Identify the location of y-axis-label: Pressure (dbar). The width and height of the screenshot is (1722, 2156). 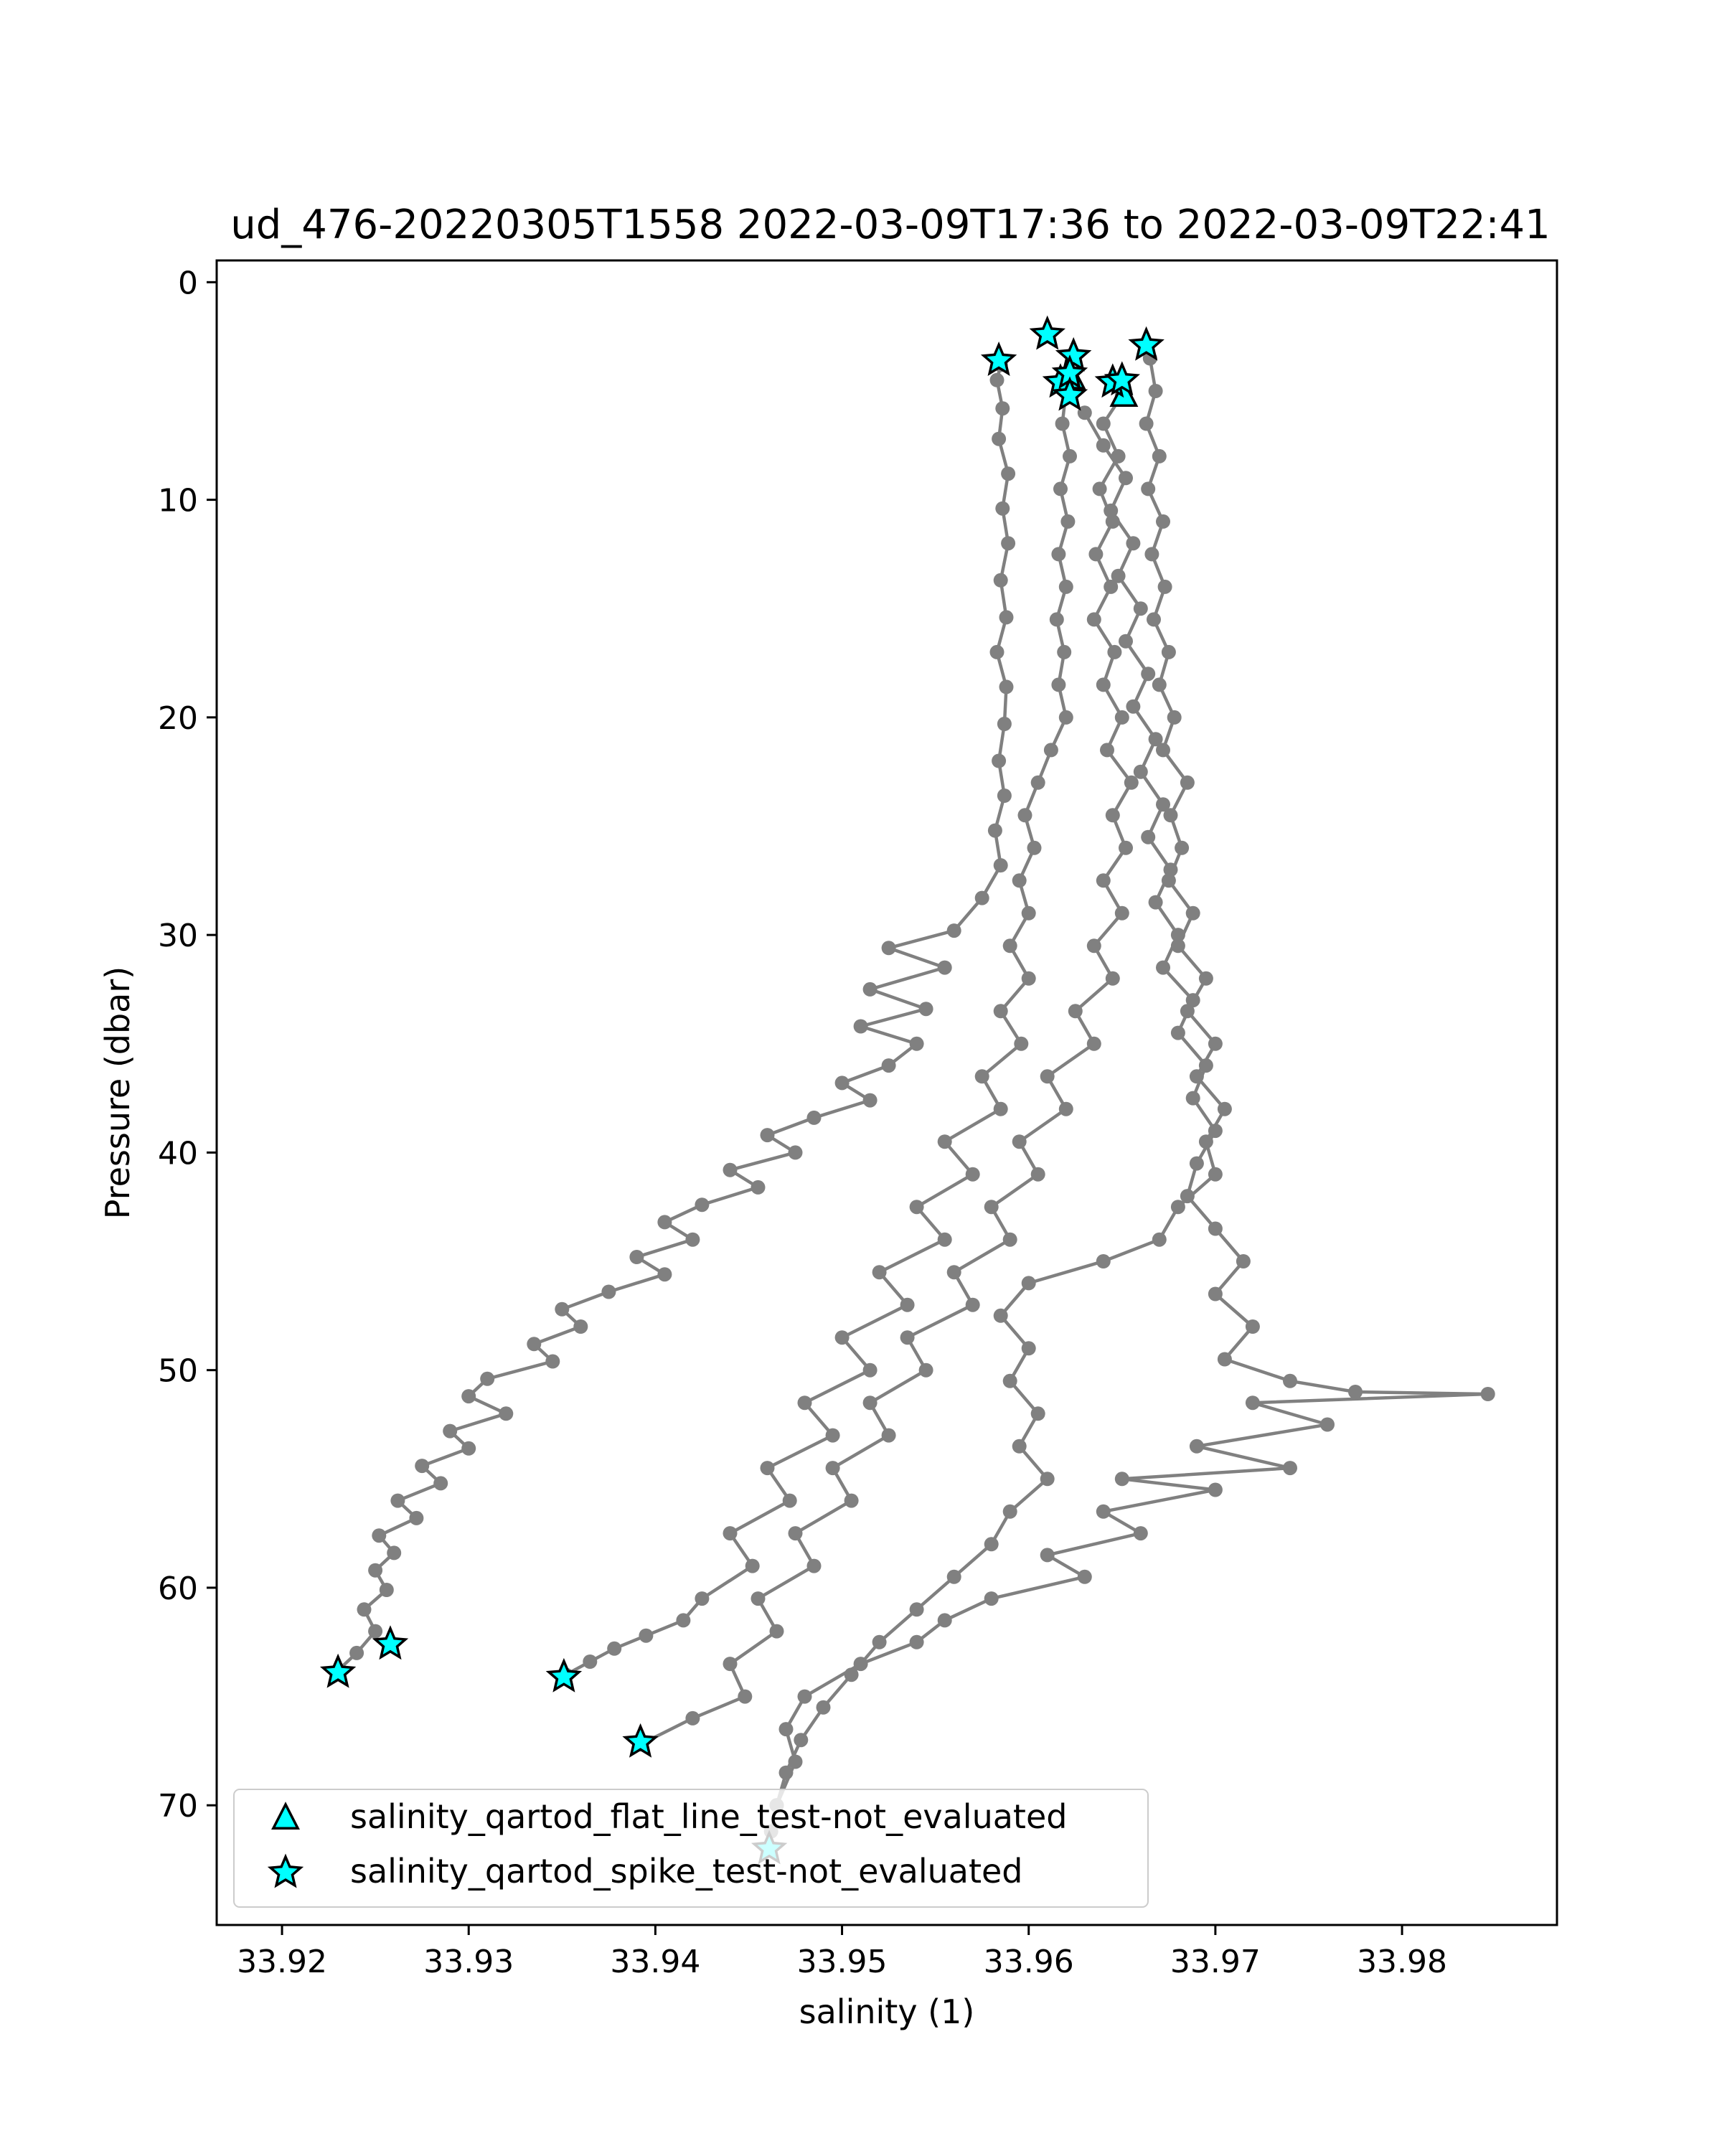
(118, 1092).